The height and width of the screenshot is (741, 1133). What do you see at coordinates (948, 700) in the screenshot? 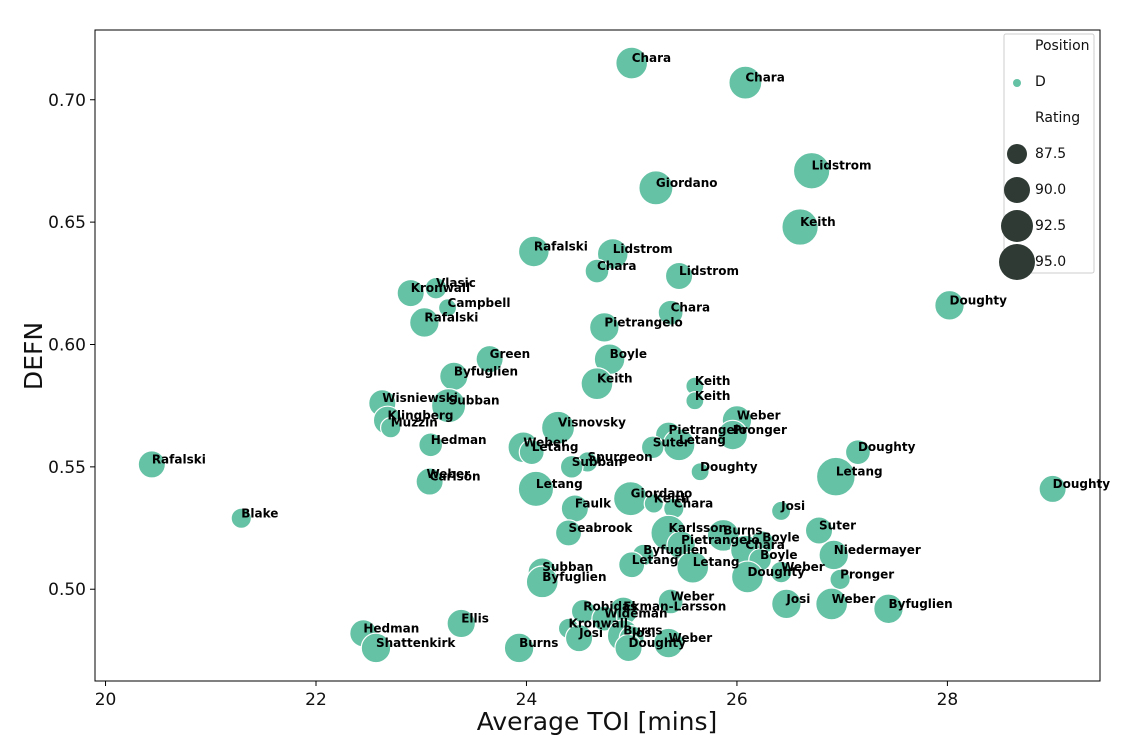
I see `x-tick-label: 28` at bounding box center [948, 700].